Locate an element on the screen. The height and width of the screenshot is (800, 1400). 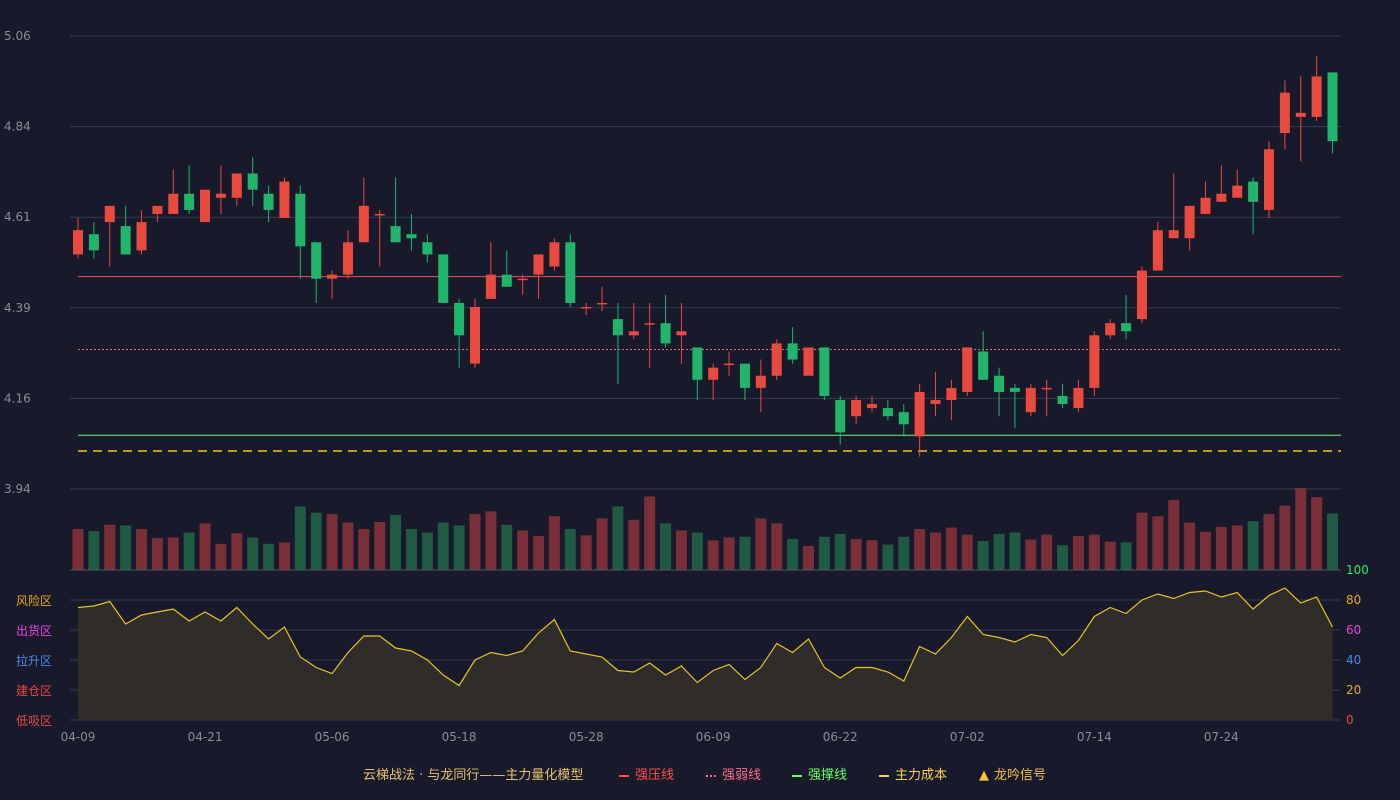
date-tick-label: 05-06 is located at coordinates (332, 737).